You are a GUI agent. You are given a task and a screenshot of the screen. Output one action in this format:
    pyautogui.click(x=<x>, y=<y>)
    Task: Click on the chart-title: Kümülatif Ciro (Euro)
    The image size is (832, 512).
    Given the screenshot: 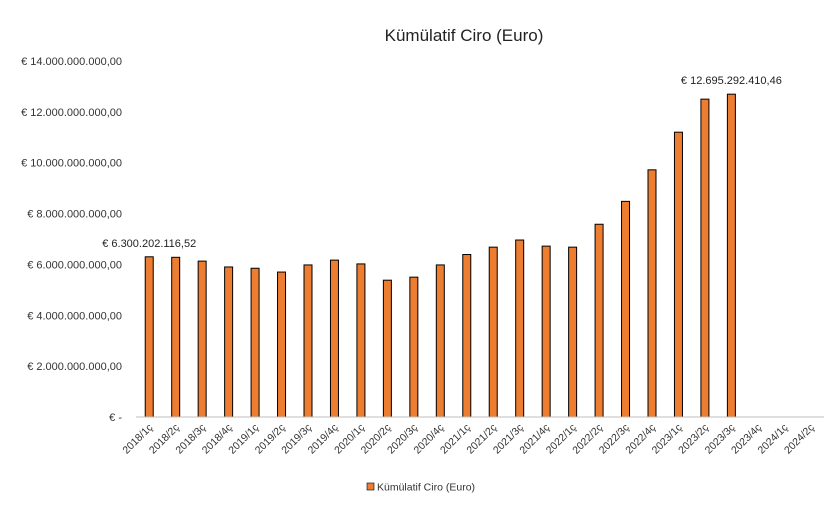 What is the action you would take?
    pyautogui.click(x=464, y=35)
    